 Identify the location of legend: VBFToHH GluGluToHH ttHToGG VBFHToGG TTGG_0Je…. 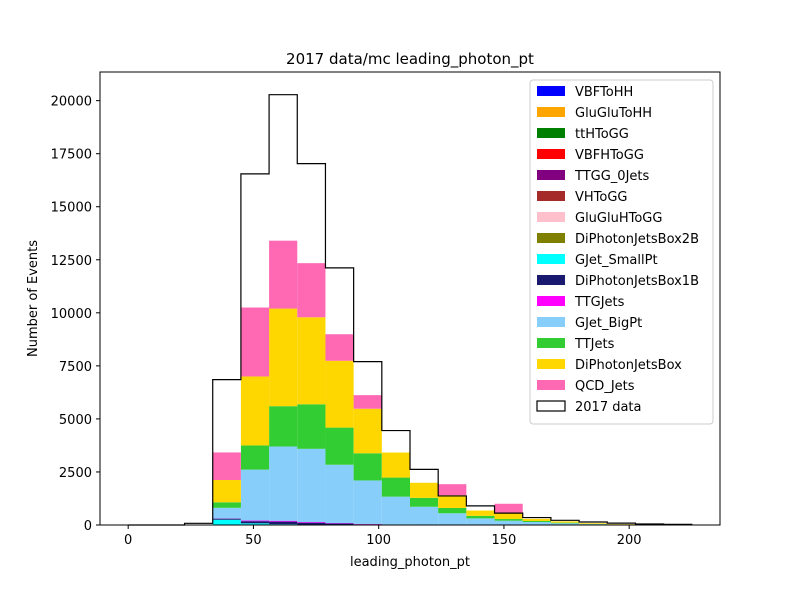
(621, 252).